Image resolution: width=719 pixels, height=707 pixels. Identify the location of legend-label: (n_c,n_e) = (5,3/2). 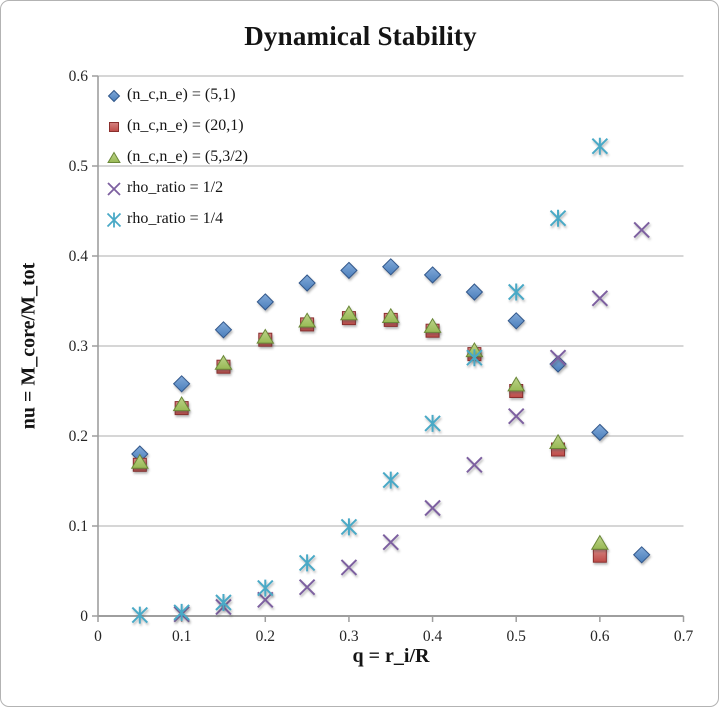
(187, 156).